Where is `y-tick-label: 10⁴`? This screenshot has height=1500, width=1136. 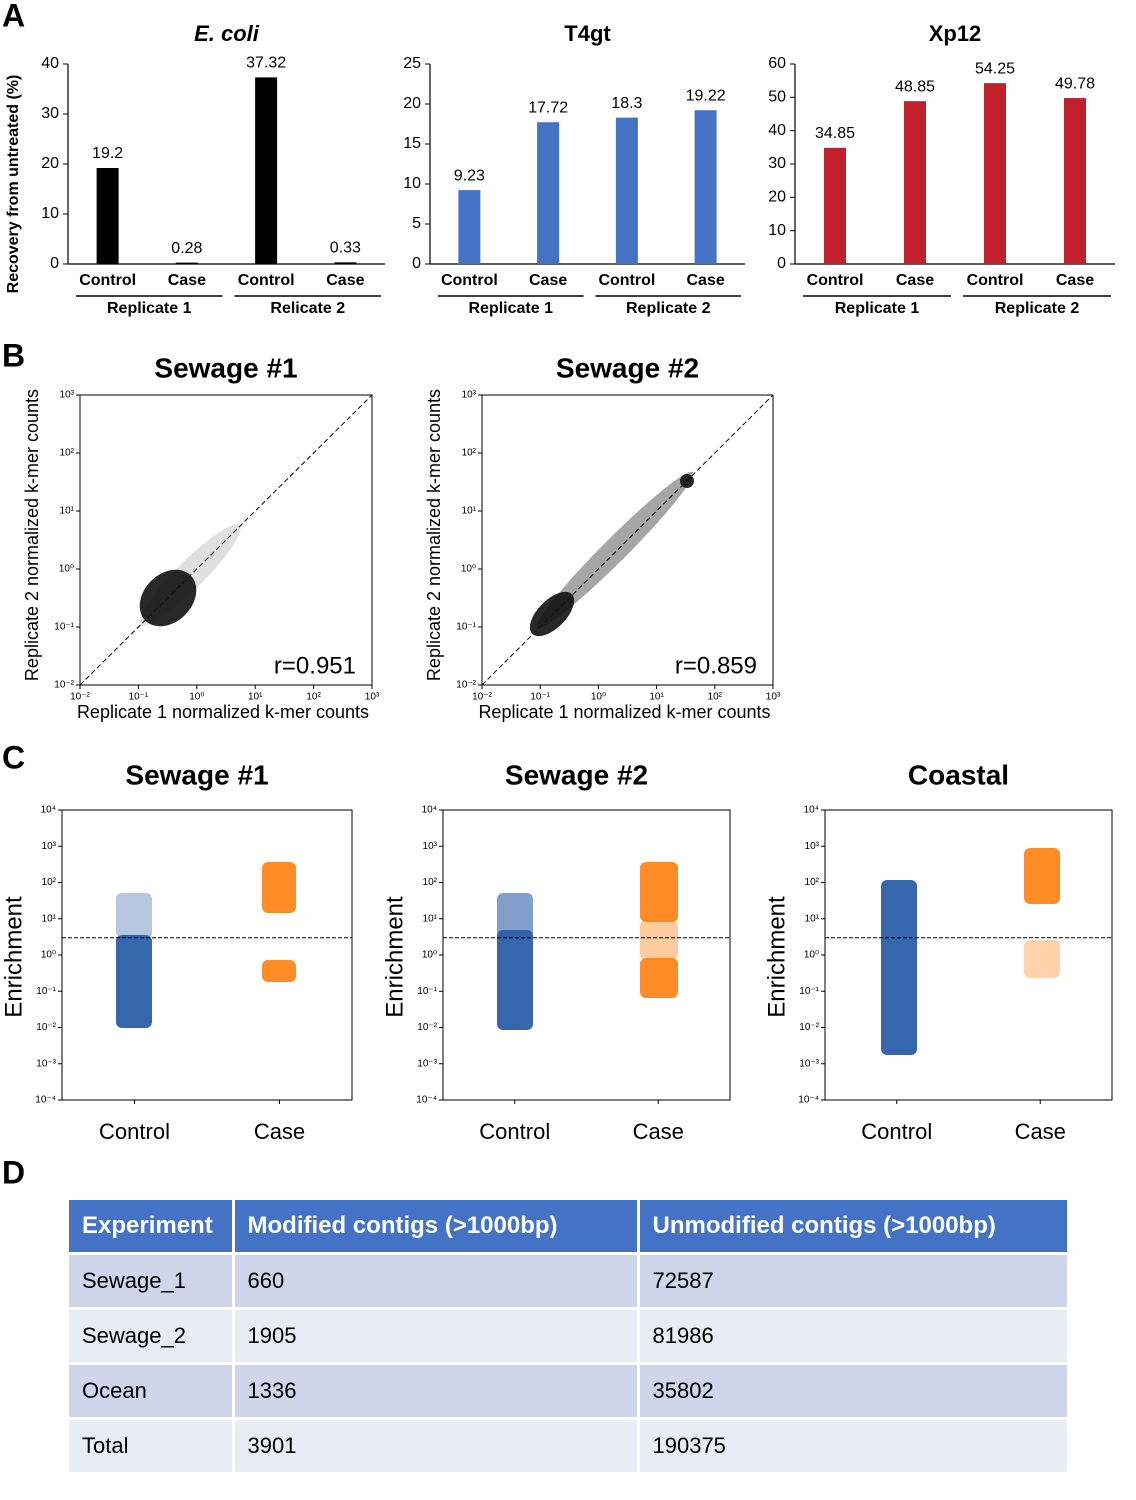
y-tick-label: 10⁴ is located at coordinates (811, 810).